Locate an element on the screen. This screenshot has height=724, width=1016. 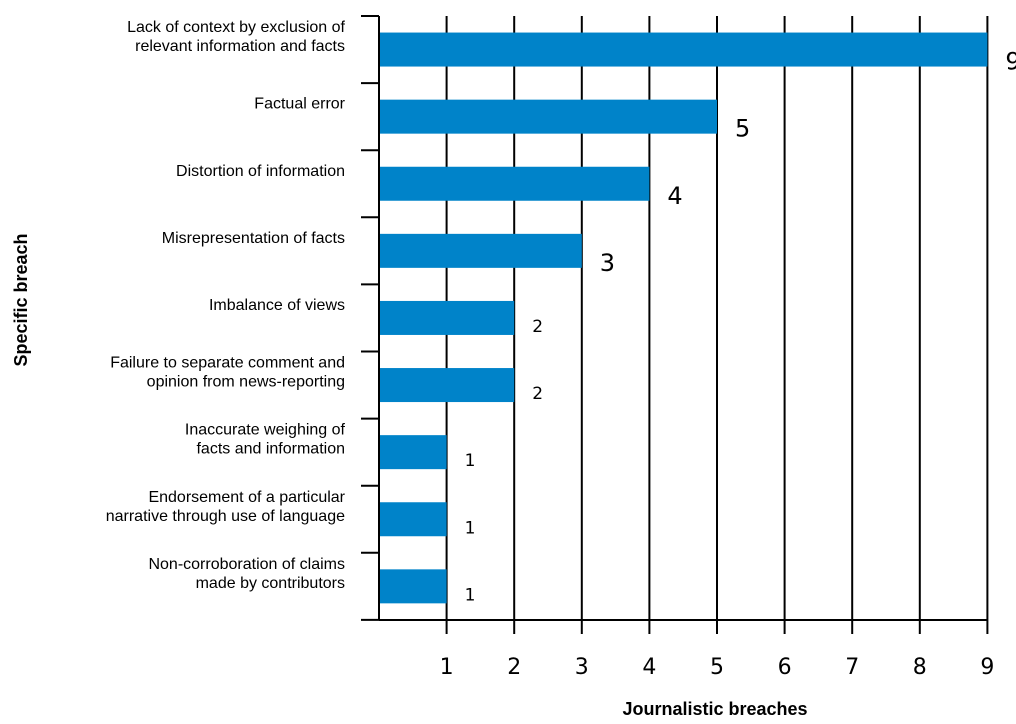
category-label: made by contributors is located at coordinates (270, 583).